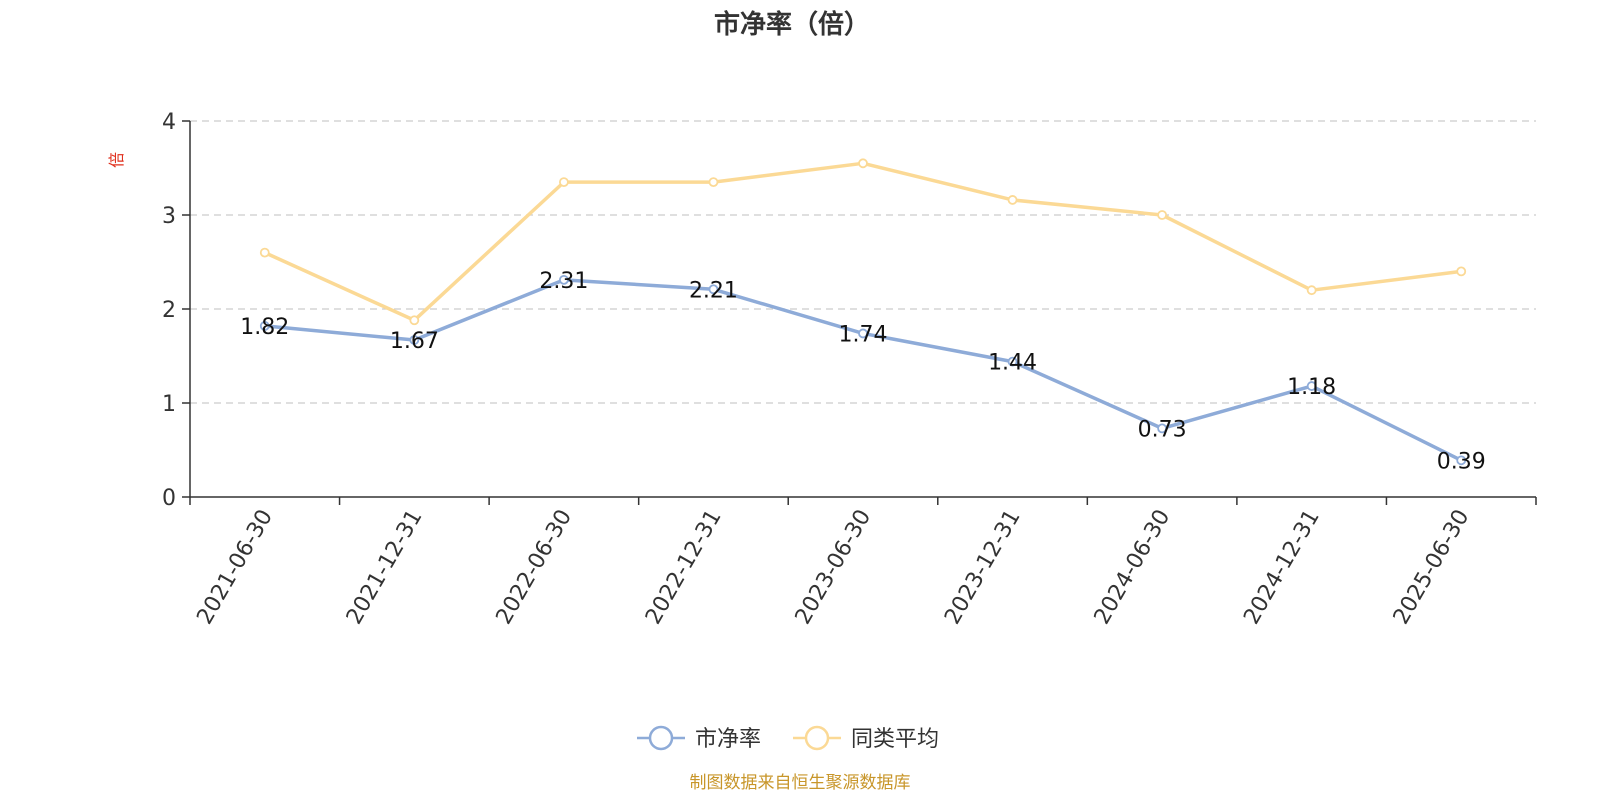  What do you see at coordinates (169, 498) in the screenshot?
I see `y-tick-label: 0` at bounding box center [169, 498].